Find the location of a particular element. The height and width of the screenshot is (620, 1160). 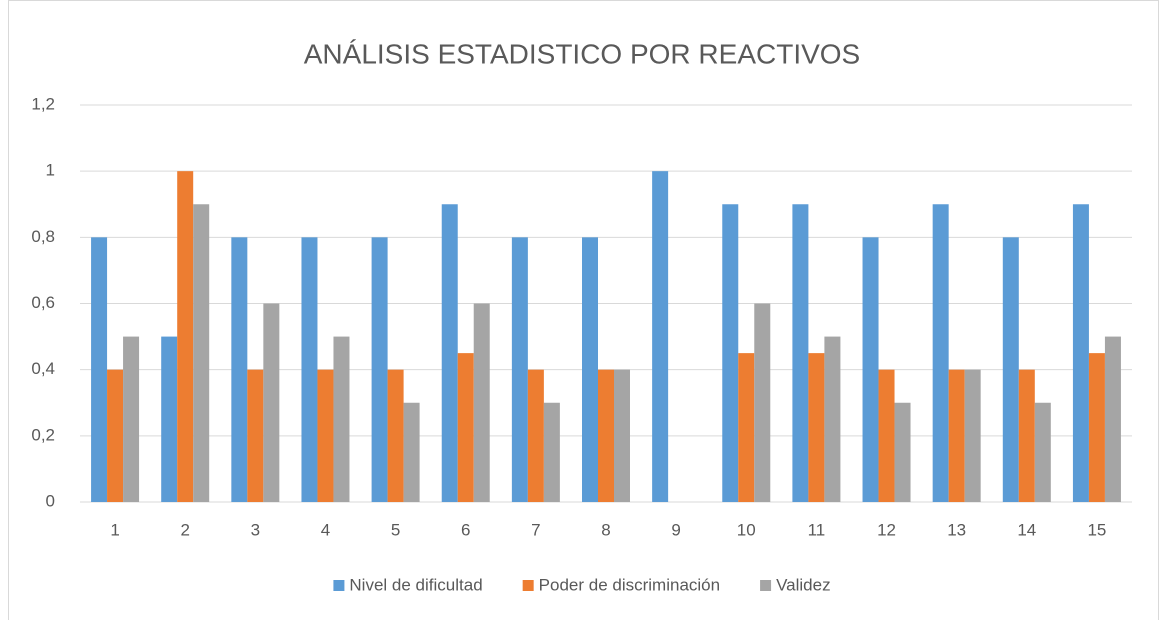

x-tick-label: 8 is located at coordinates (605, 529).